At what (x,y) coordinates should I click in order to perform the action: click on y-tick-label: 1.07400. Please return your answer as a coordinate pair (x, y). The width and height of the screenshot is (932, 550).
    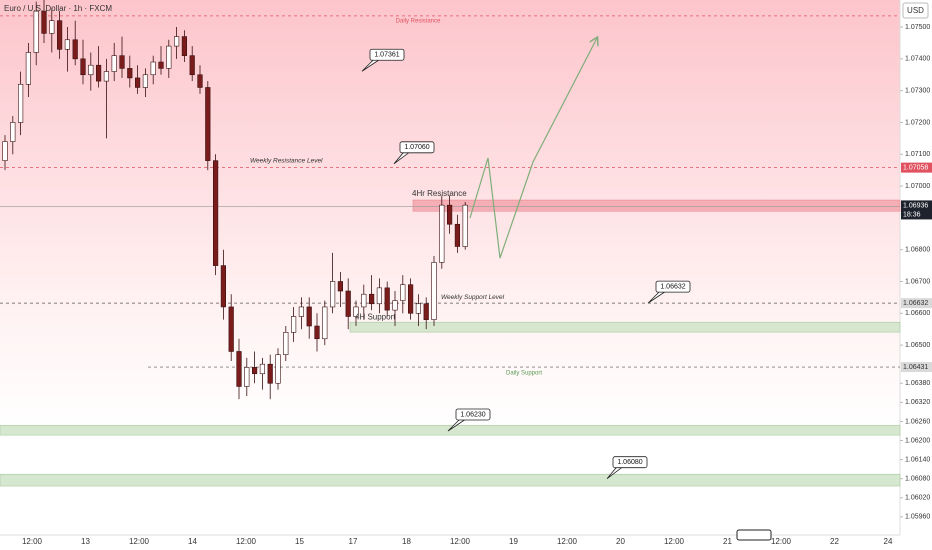
    Looking at the image, I should click on (917, 59).